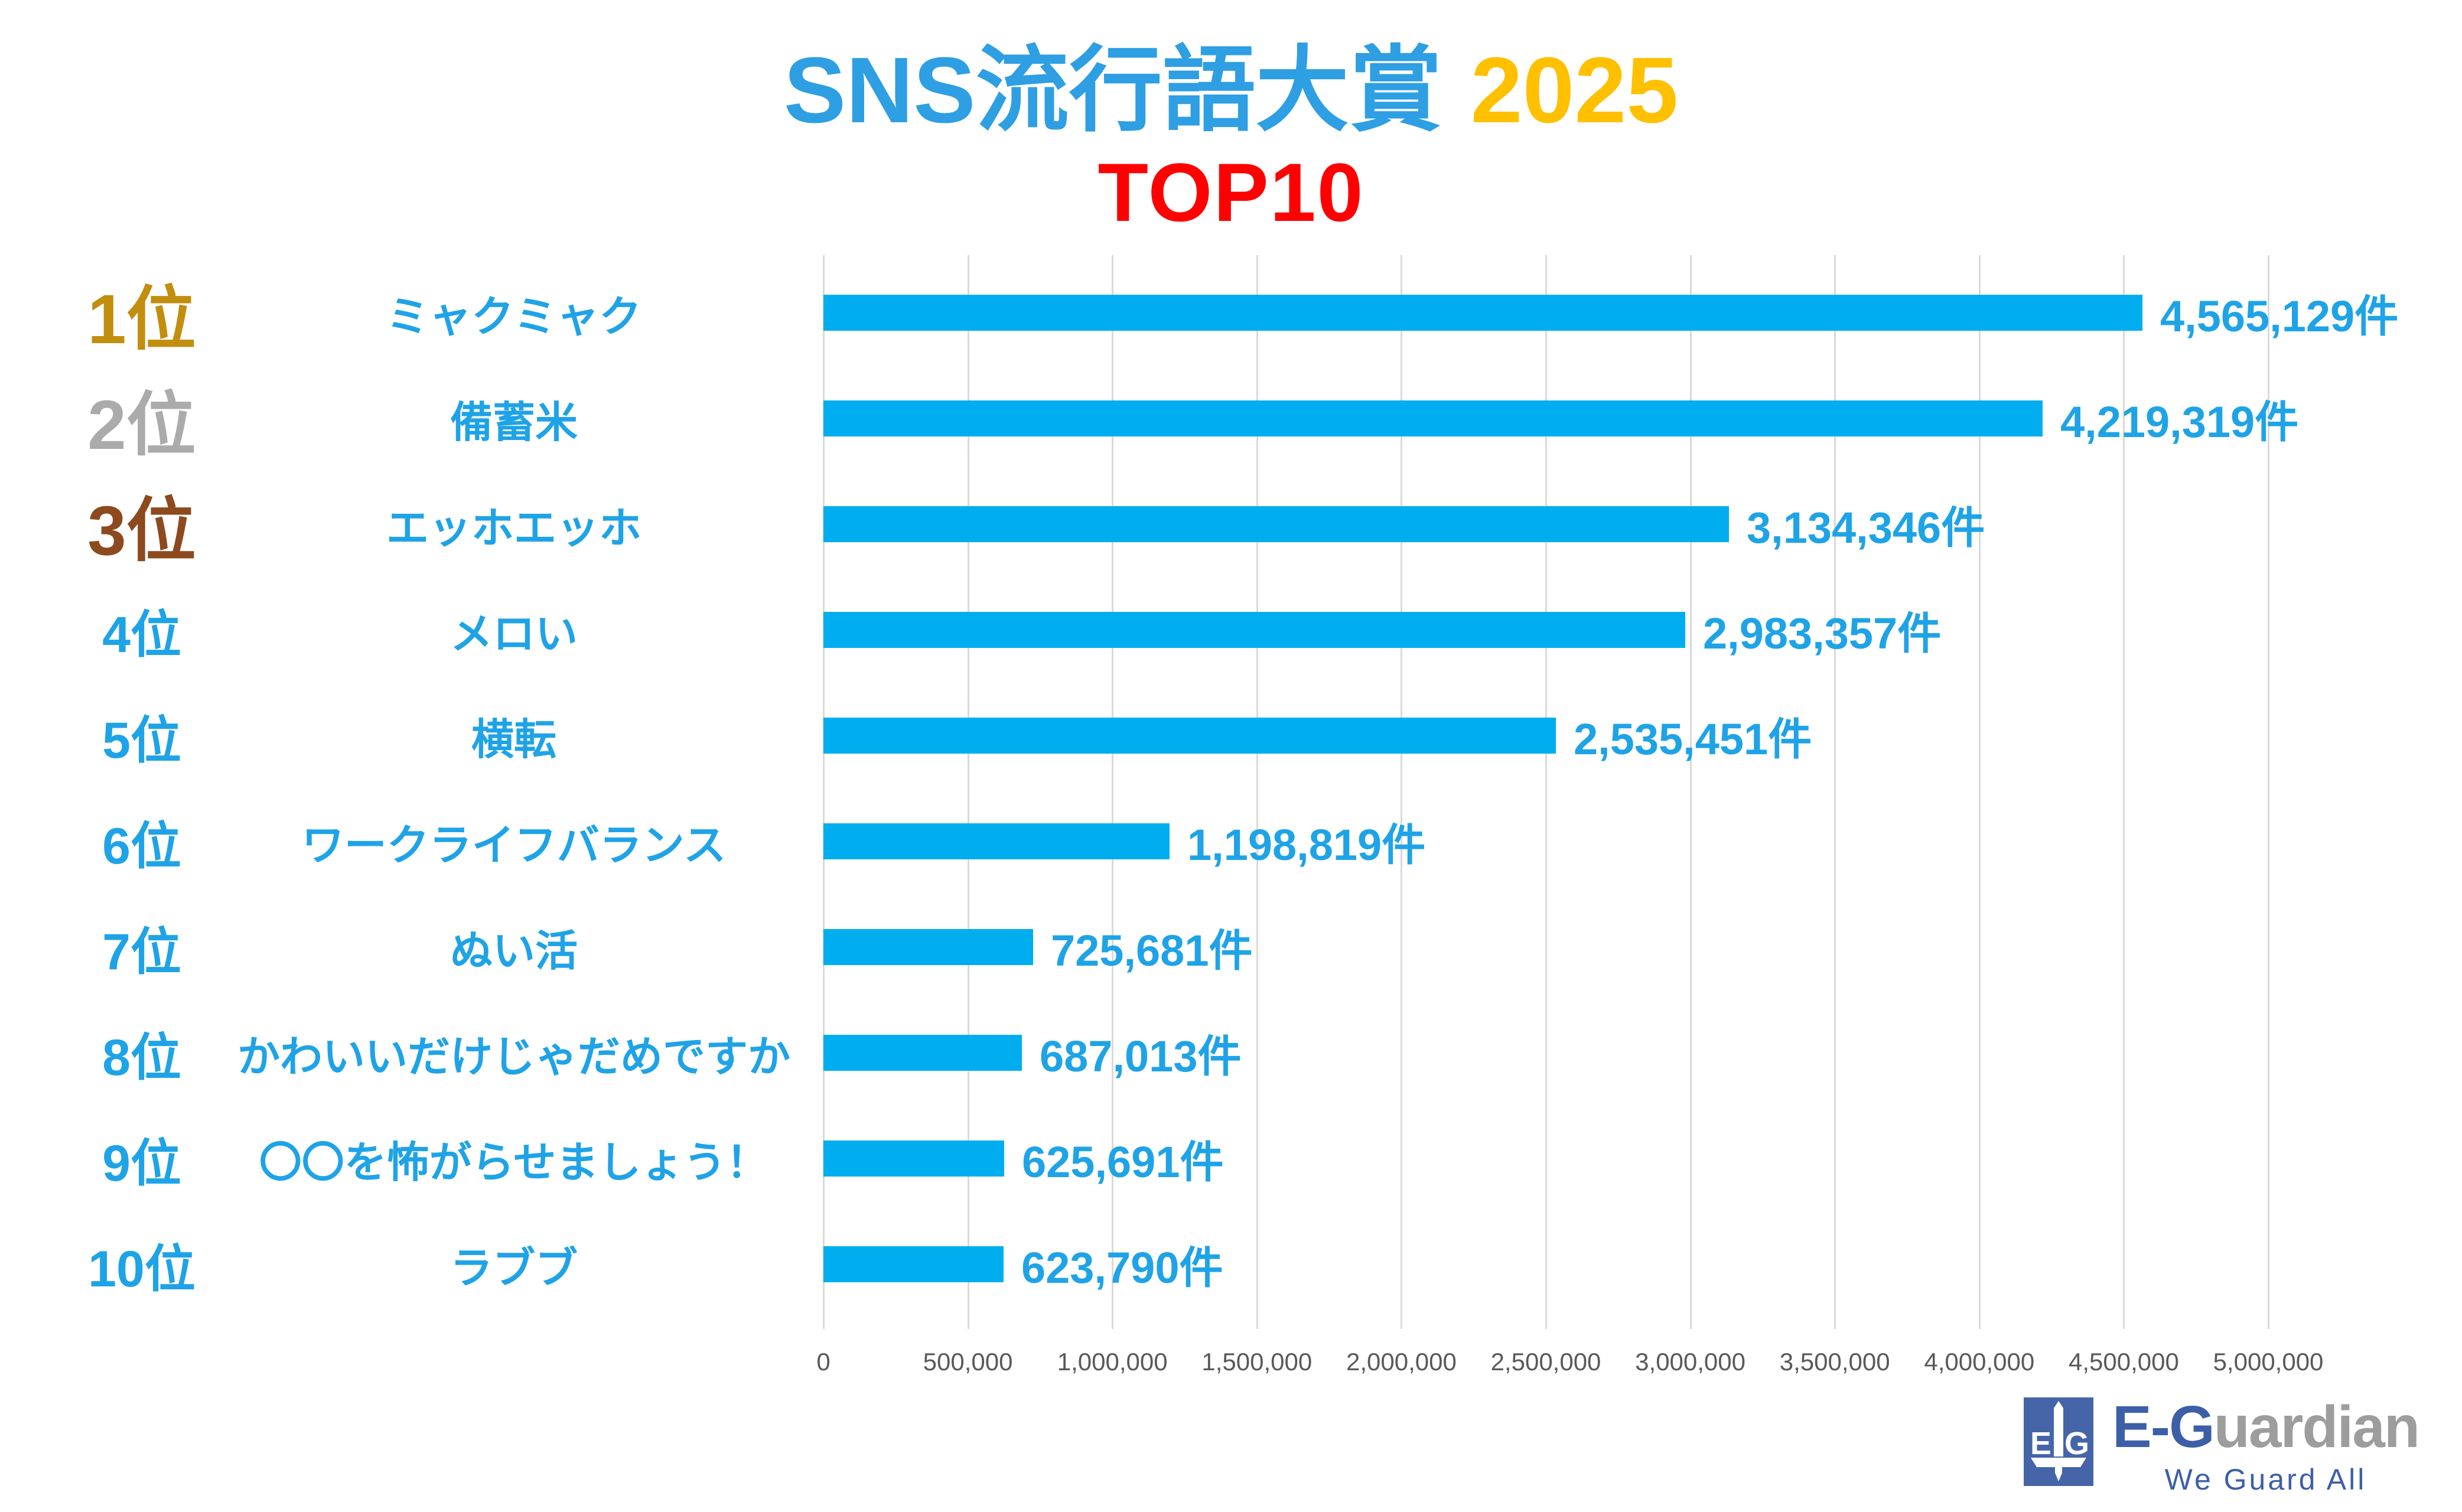 This screenshot has width=2462, height=1512. I want to click on chart-row: 1位 ミャクミャク 4,565,129件, so click(1231, 313).